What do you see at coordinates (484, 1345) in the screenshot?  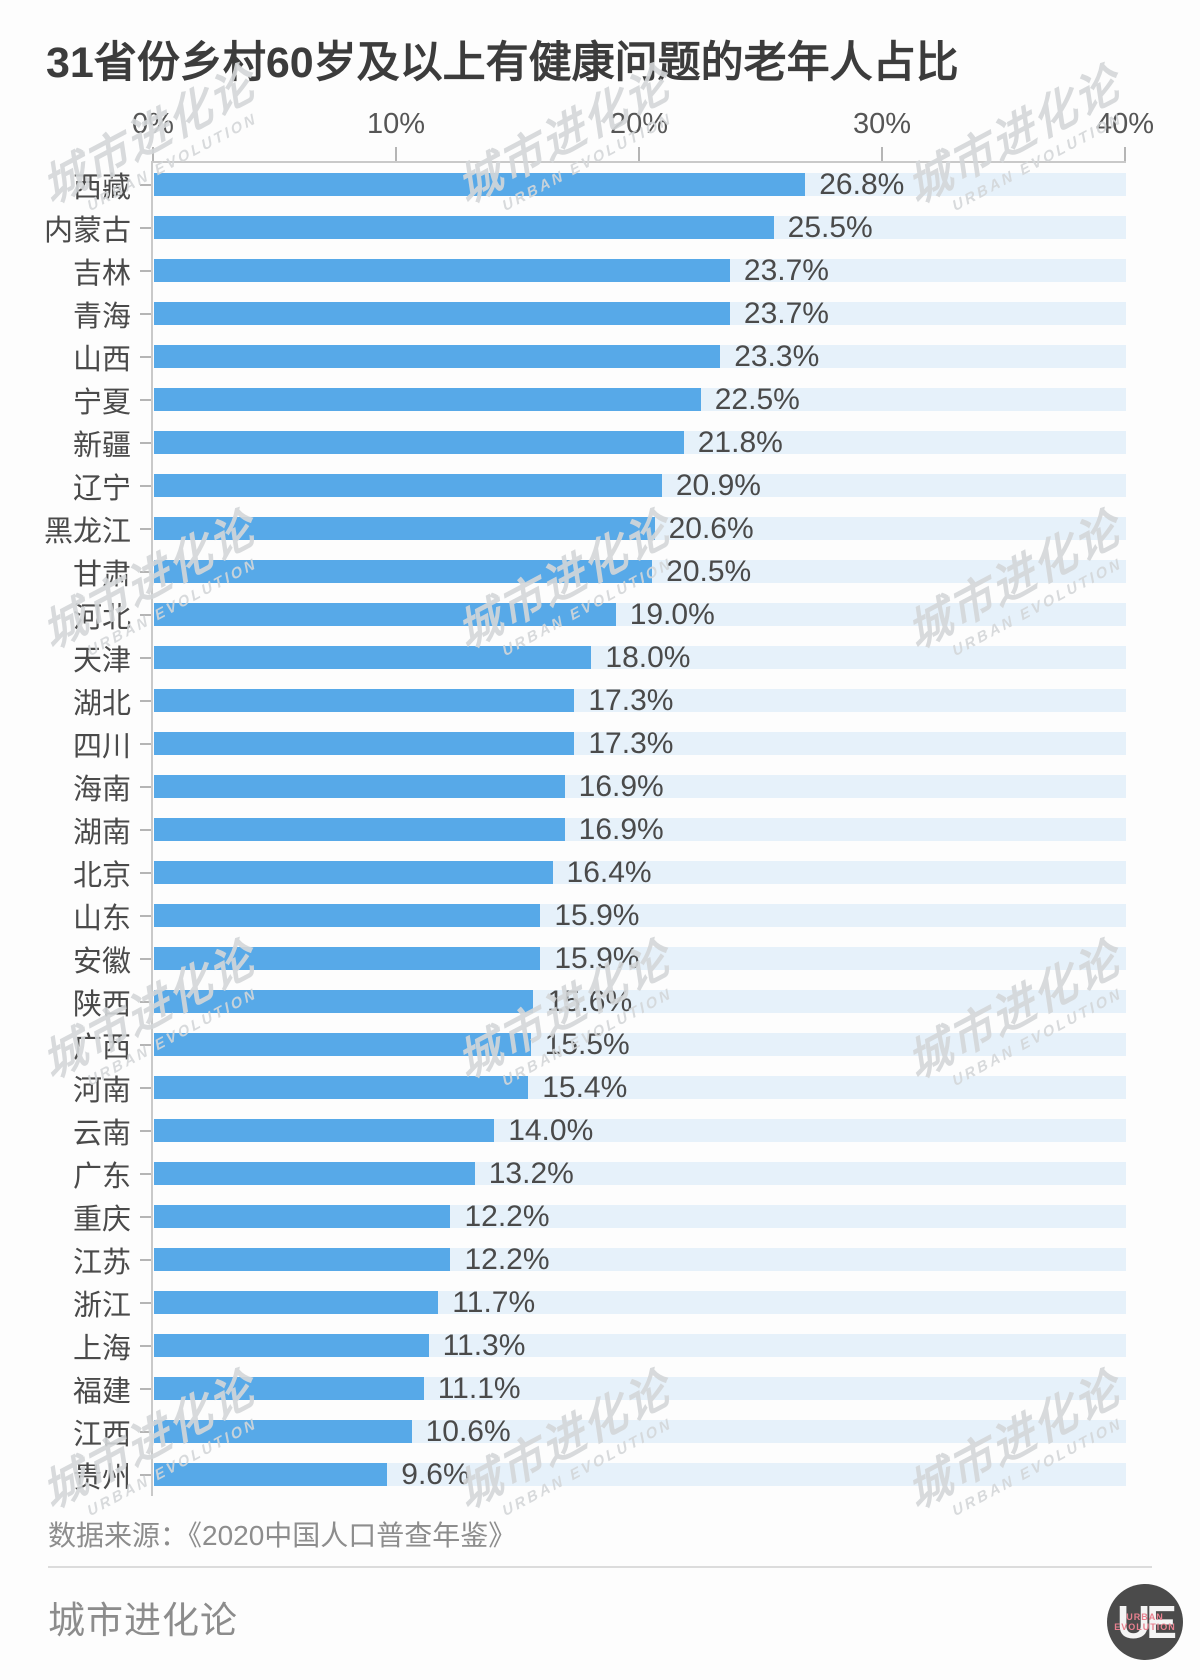 I see `value-label: 11.3%` at bounding box center [484, 1345].